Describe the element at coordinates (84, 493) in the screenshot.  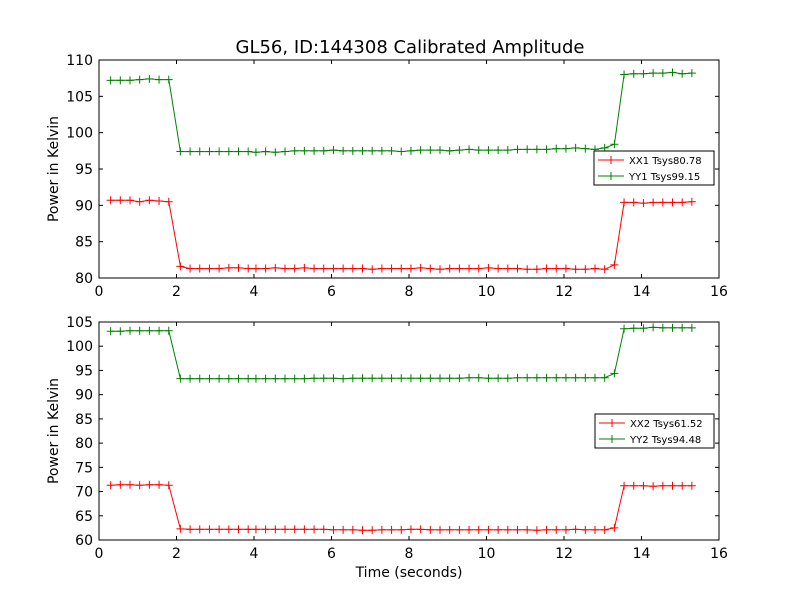
I see `y-tick-label: 70` at that location.